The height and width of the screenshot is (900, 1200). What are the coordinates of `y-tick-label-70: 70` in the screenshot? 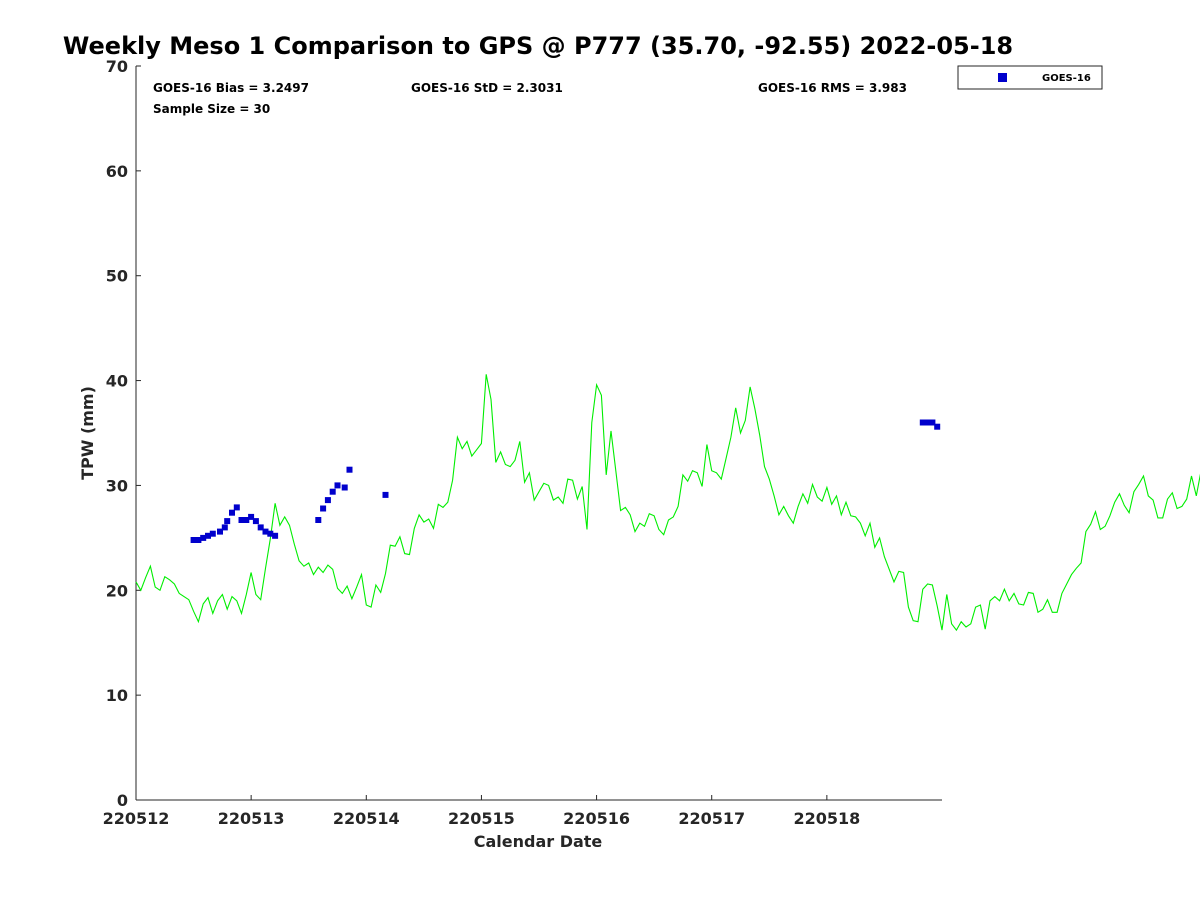 It's located at (117, 66).